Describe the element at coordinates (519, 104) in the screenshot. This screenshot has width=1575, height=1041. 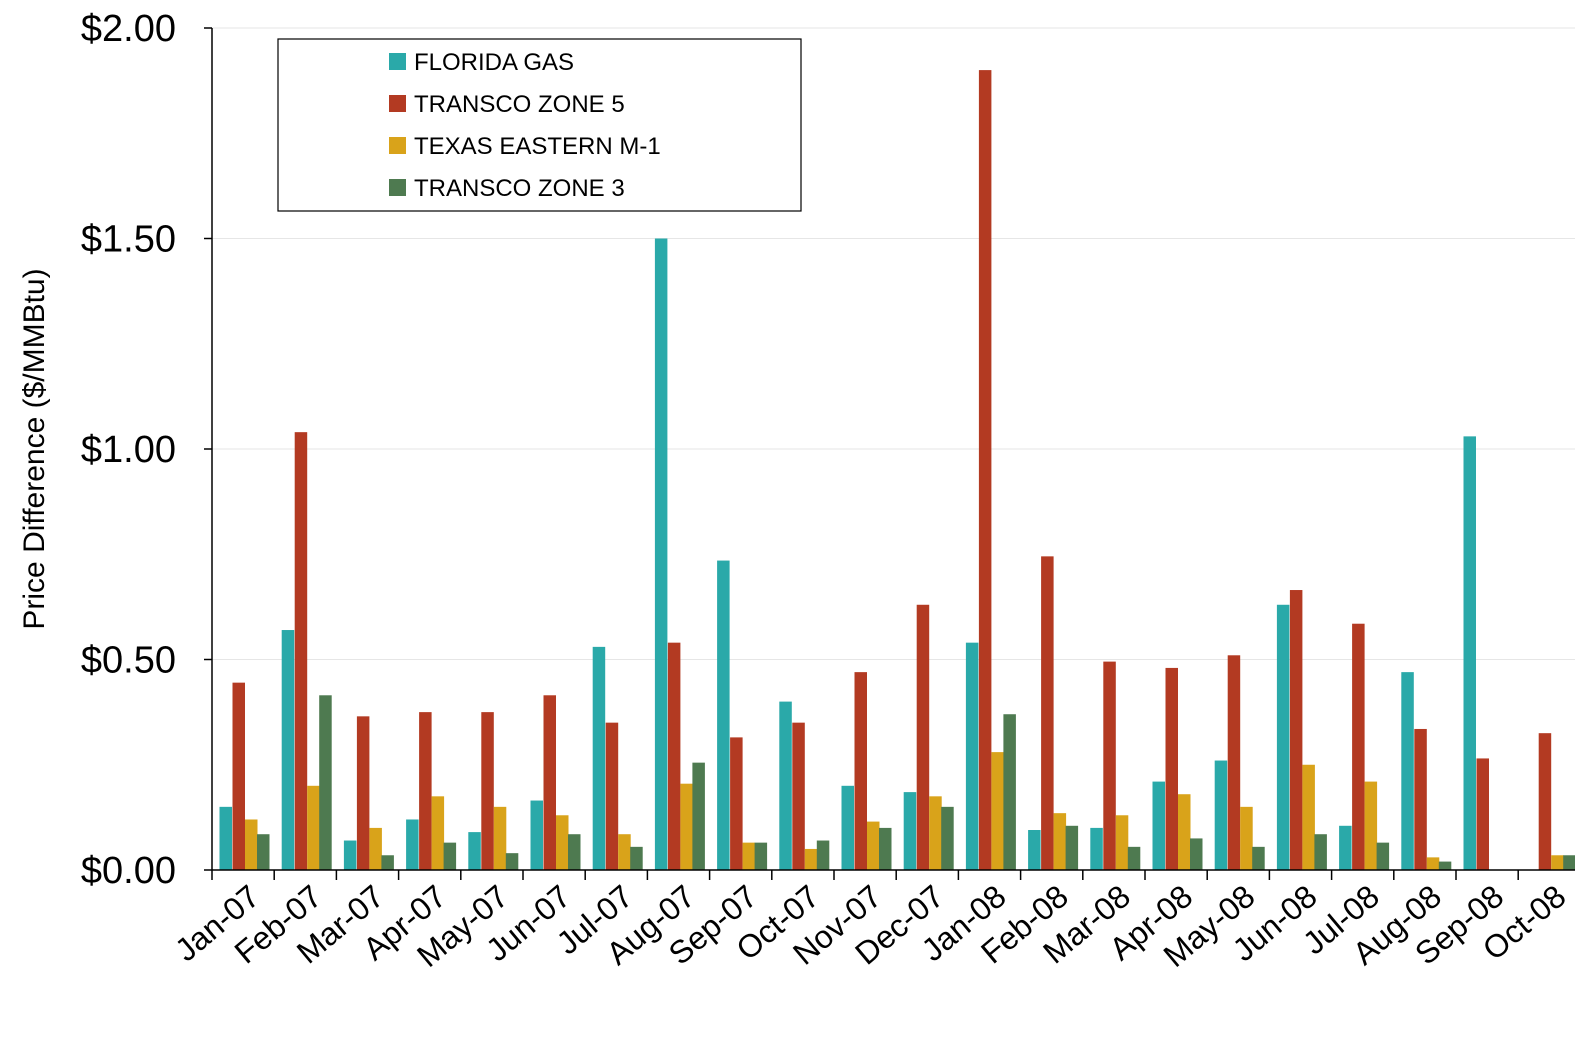
I see `legend-label: TRANSCO ZONE 5` at that location.